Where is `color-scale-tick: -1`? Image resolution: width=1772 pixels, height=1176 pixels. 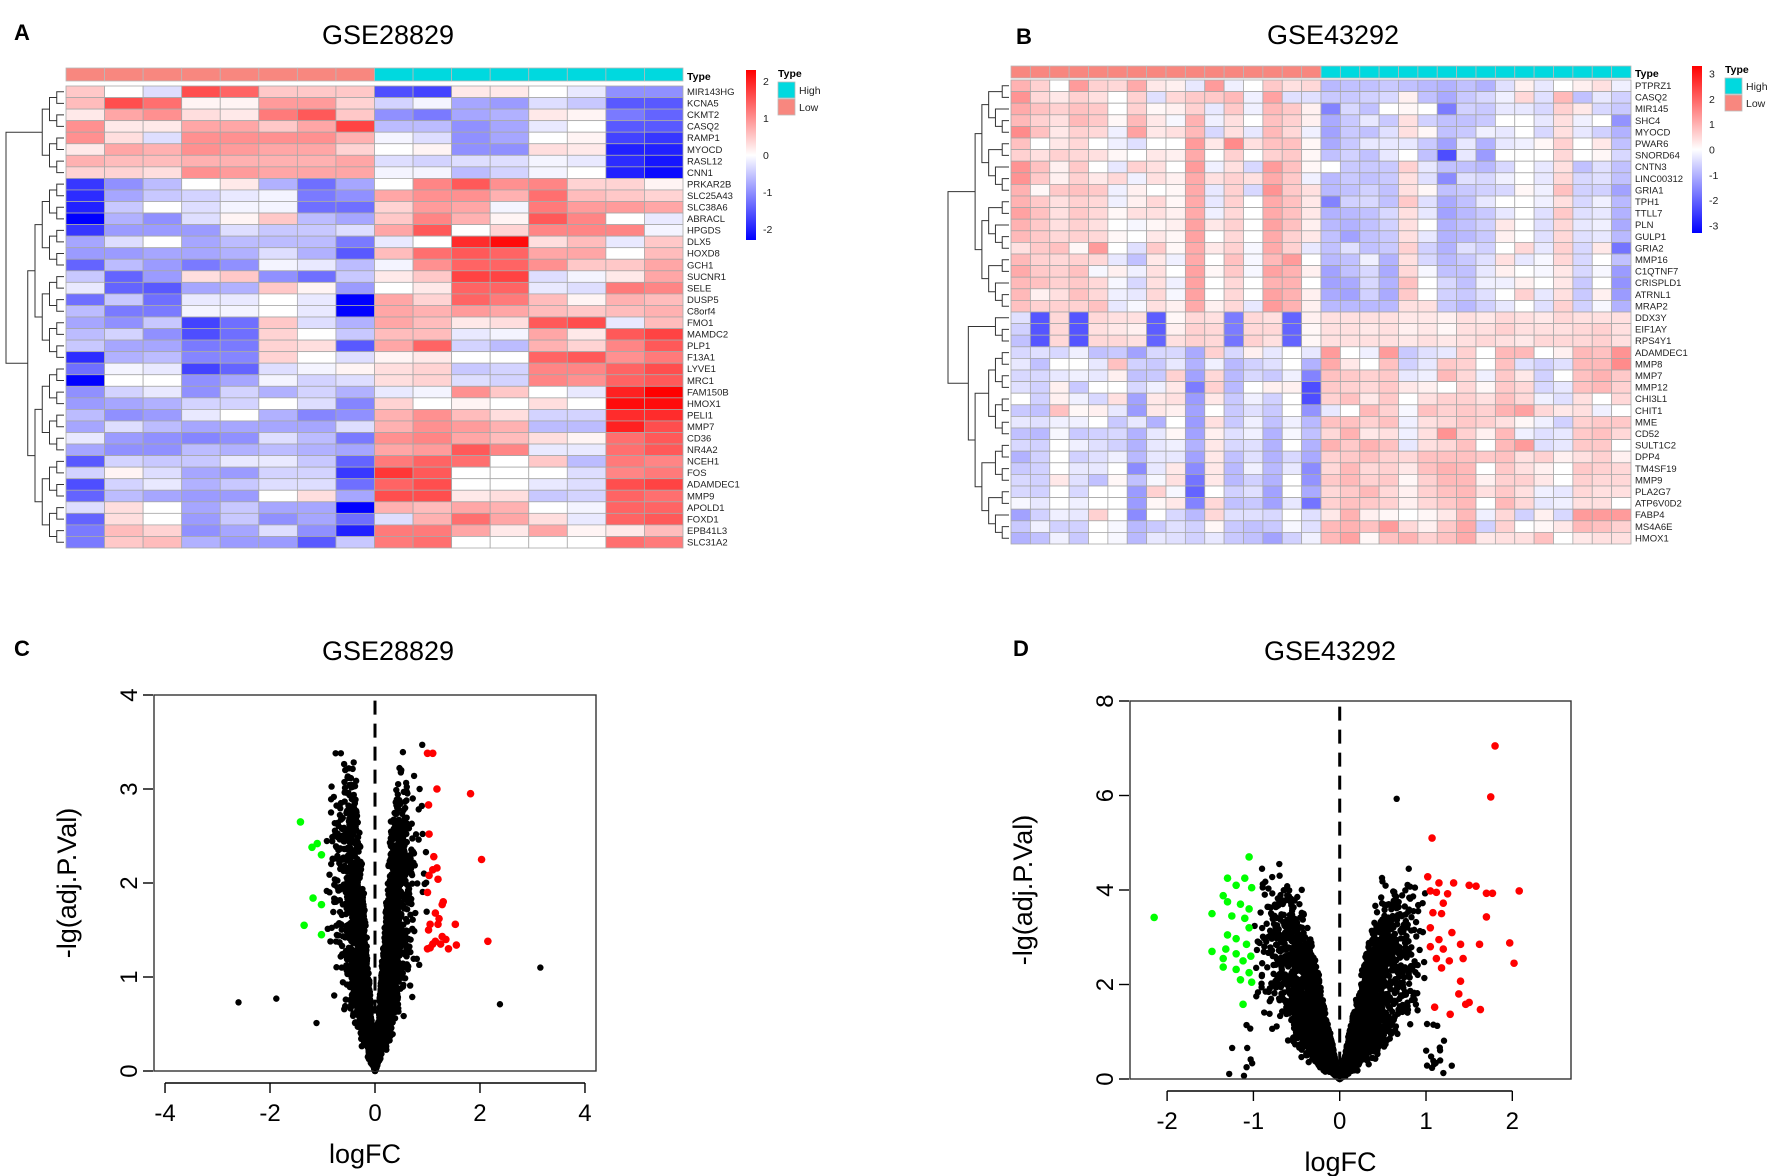 color-scale-tick: -1 is located at coordinates (767, 193).